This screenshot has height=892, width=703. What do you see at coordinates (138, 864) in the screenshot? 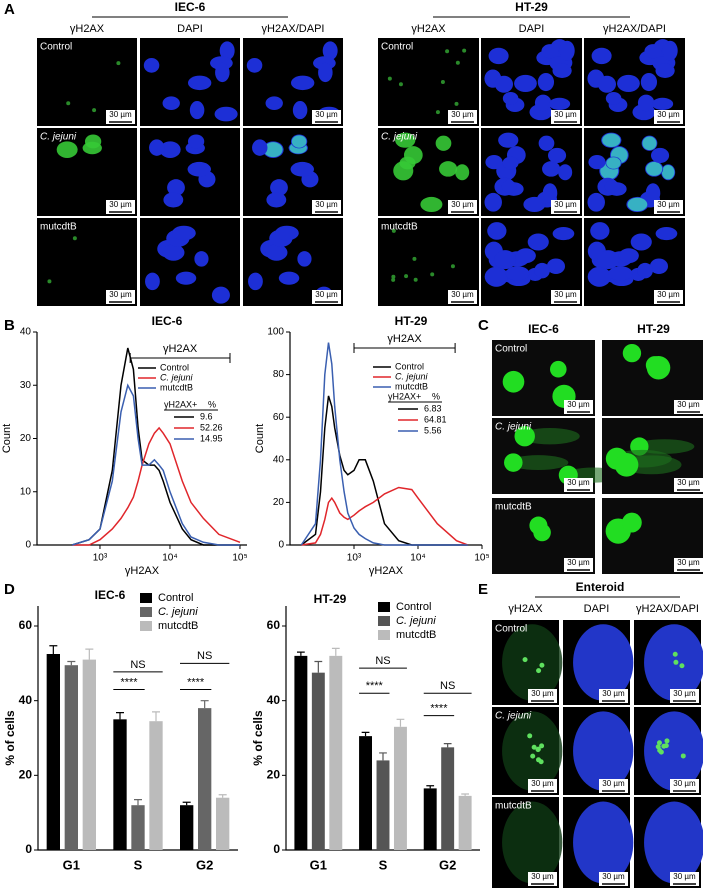
I see `x-tick-label: S` at bounding box center [138, 864].